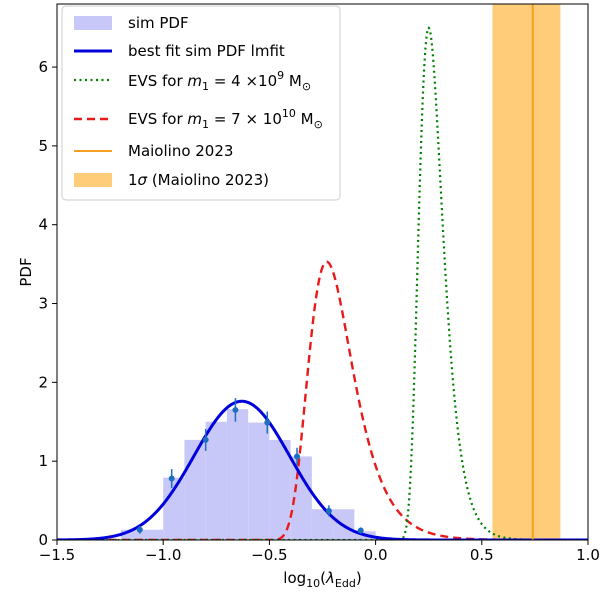 This screenshot has height=592, width=615. Describe the element at coordinates (93, 23) in the screenshot. I see `legend-swatch-sim-pdf` at that location.